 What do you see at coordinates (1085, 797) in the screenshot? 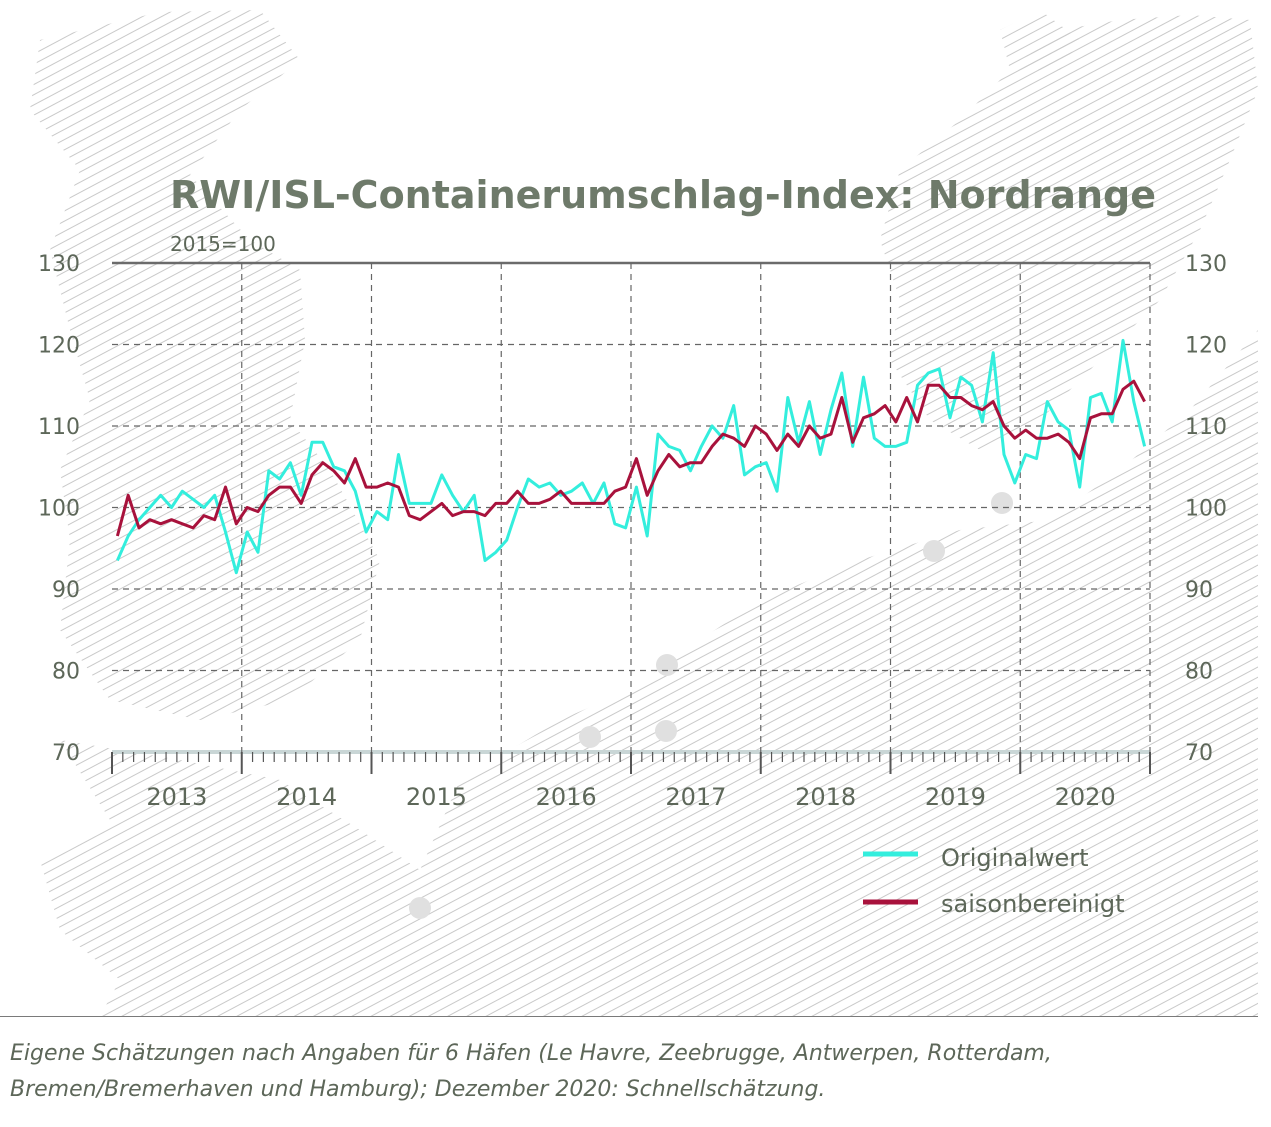
I see `x-tick-label: 2020` at bounding box center [1085, 797].